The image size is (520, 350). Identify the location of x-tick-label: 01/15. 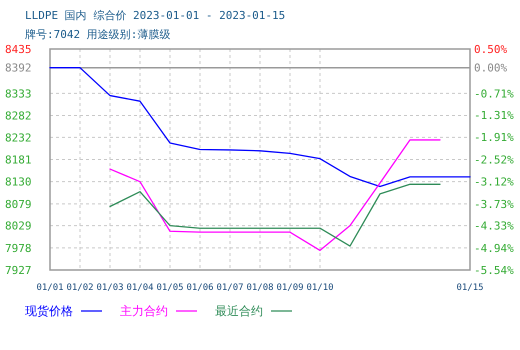
(470, 288).